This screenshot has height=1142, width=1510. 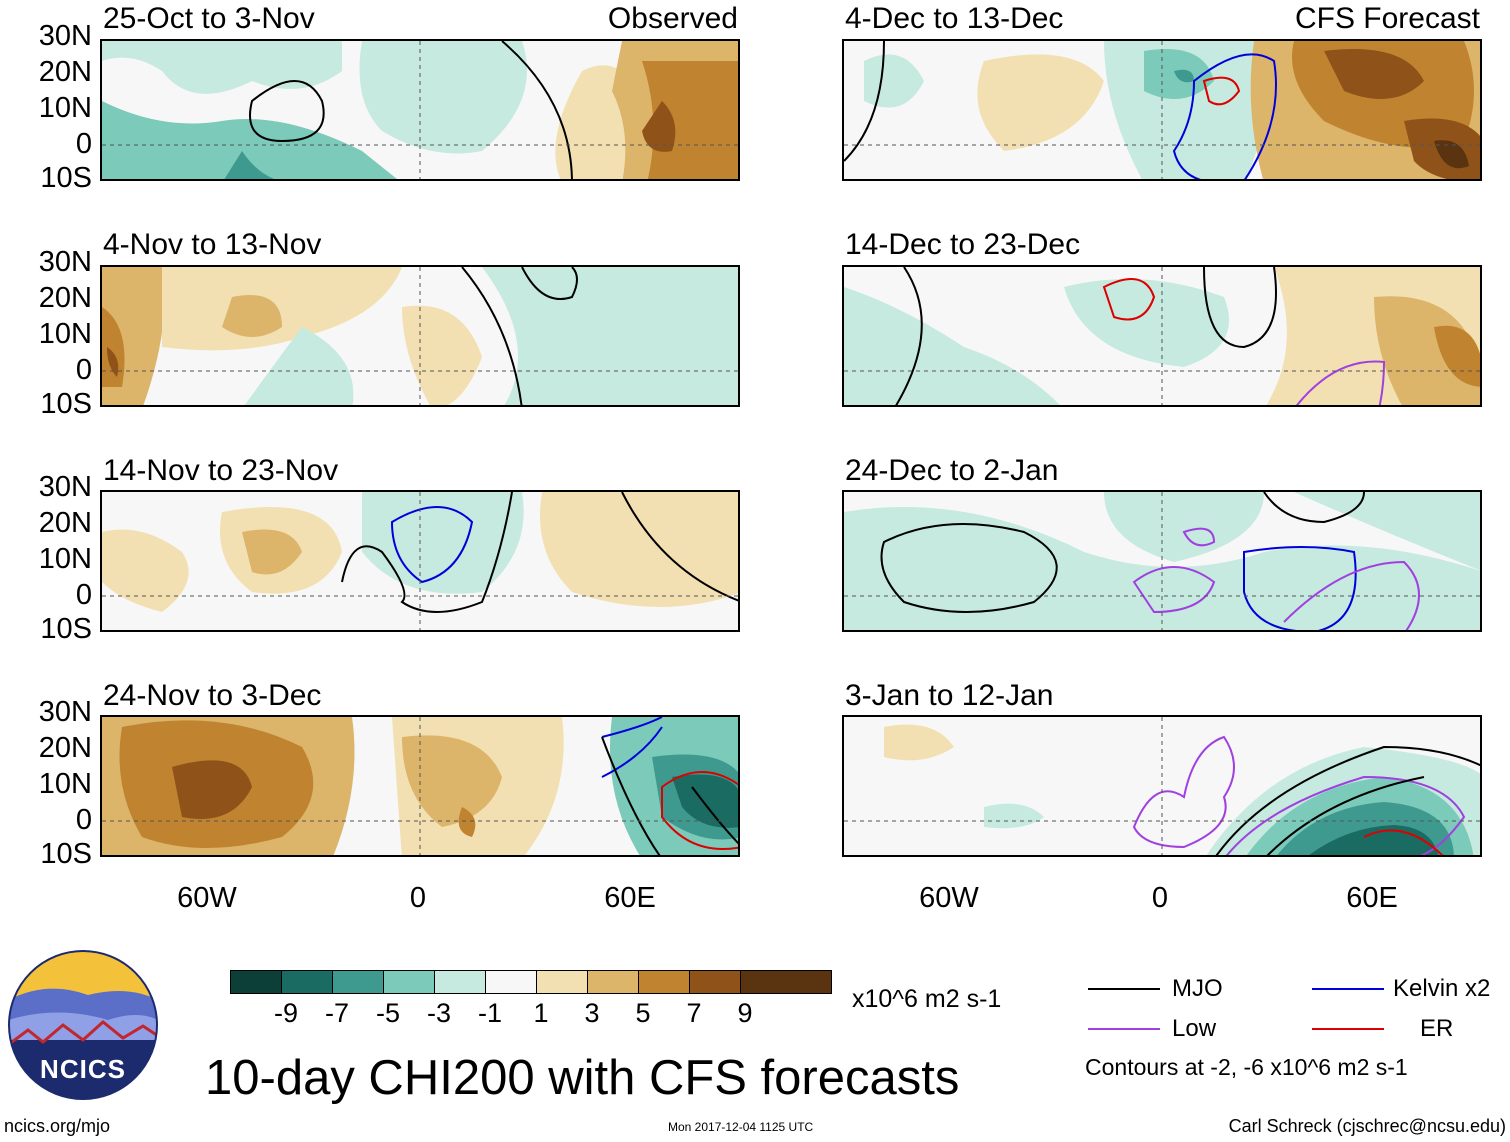 What do you see at coordinates (1387, 18) in the screenshot?
I see `cfs-forecast-label: CFS Forecast` at bounding box center [1387, 18].